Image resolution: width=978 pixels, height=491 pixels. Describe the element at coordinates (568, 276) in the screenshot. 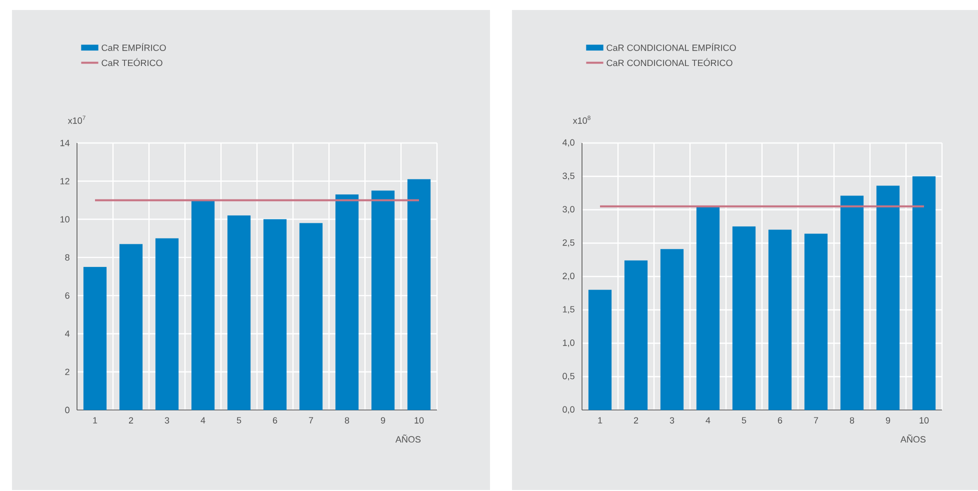

I see `y-tick-label: 2,0` at that location.